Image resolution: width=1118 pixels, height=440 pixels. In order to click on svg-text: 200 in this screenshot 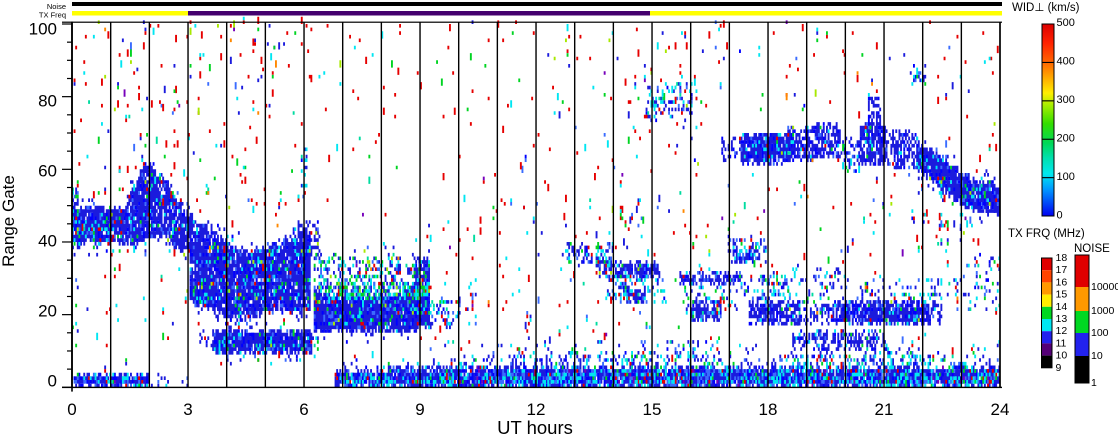, I will do `click(1066, 139)`.